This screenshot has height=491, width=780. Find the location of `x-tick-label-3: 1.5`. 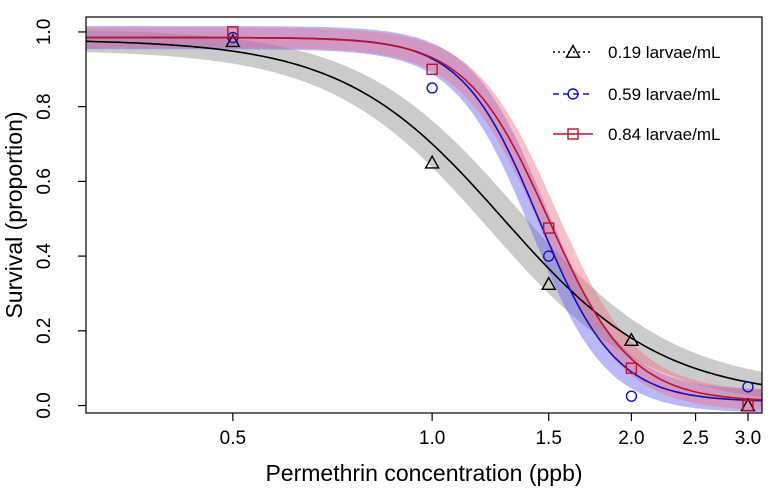

x-tick-label-3: 1.5 is located at coordinates (548, 438).